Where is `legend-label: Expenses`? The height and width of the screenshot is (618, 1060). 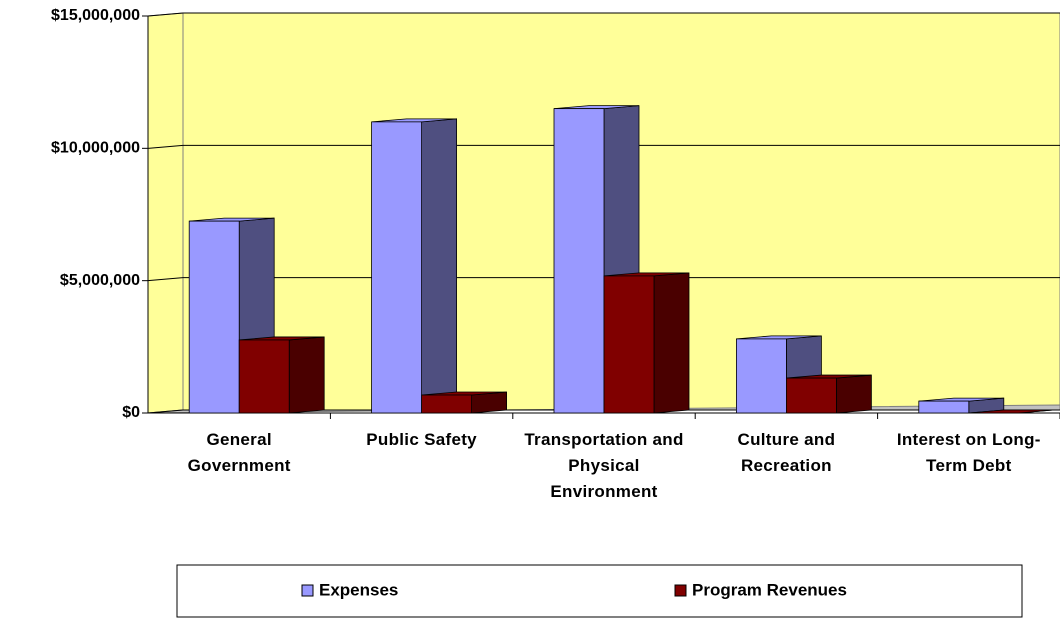 legend-label: Expenses is located at coordinates (358, 589).